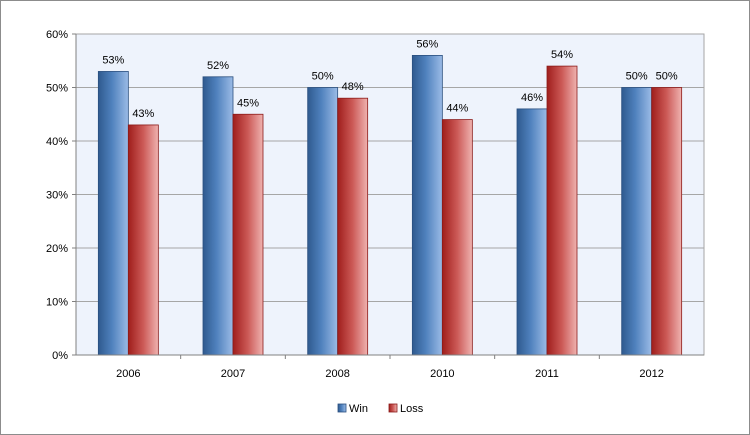  Describe the element at coordinates (562, 55) in the screenshot. I see `data-label-loss: 54%` at that location.